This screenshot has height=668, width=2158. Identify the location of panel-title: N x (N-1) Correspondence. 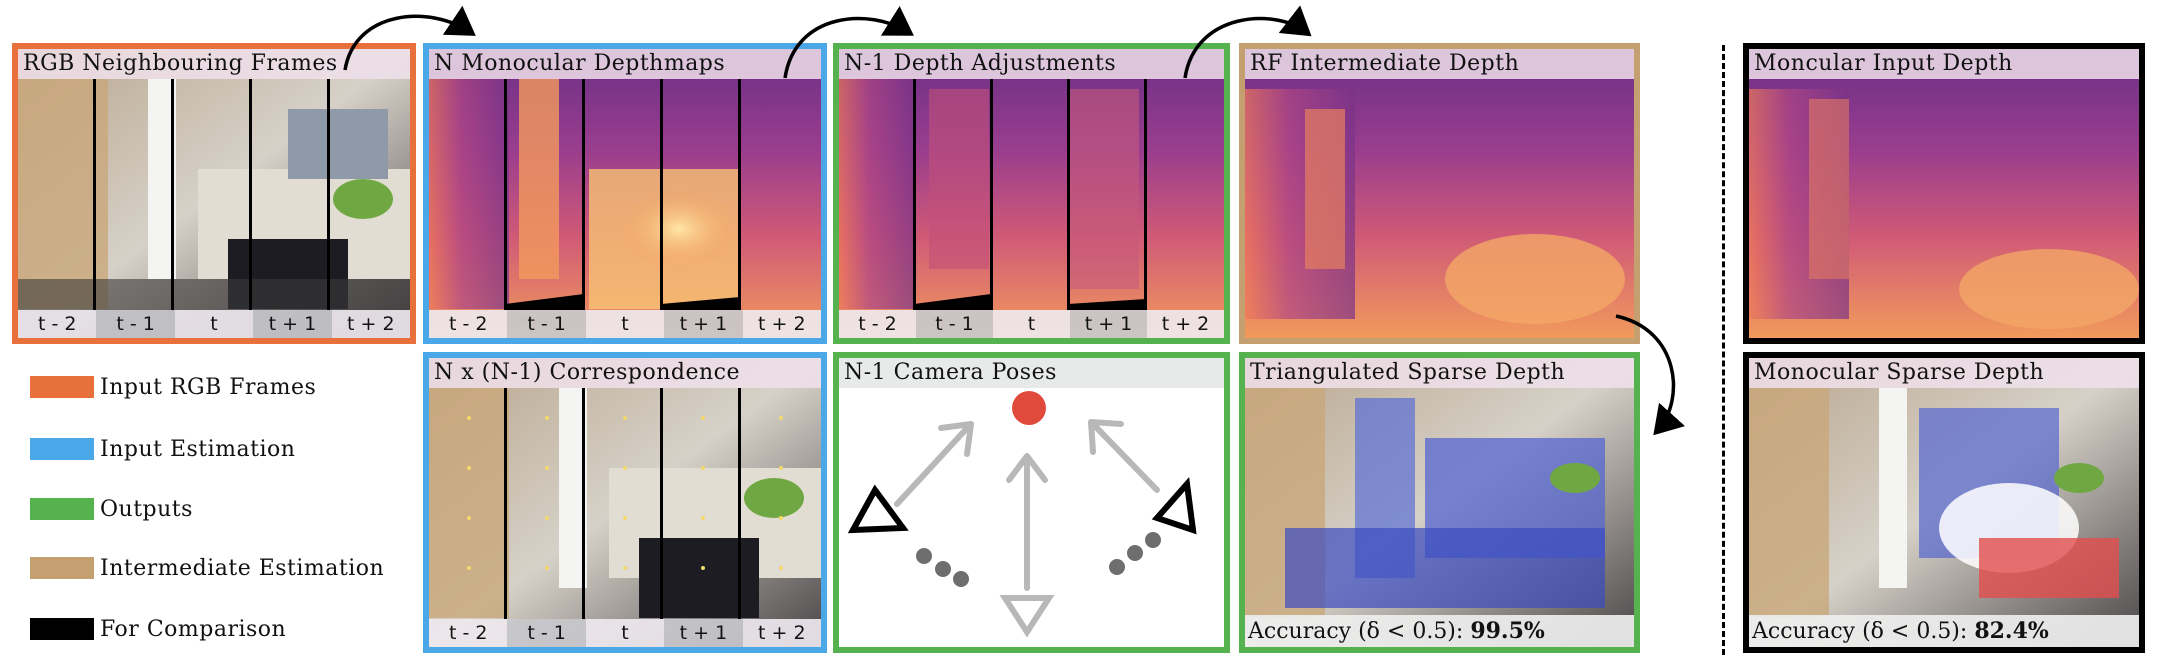
(625, 373).